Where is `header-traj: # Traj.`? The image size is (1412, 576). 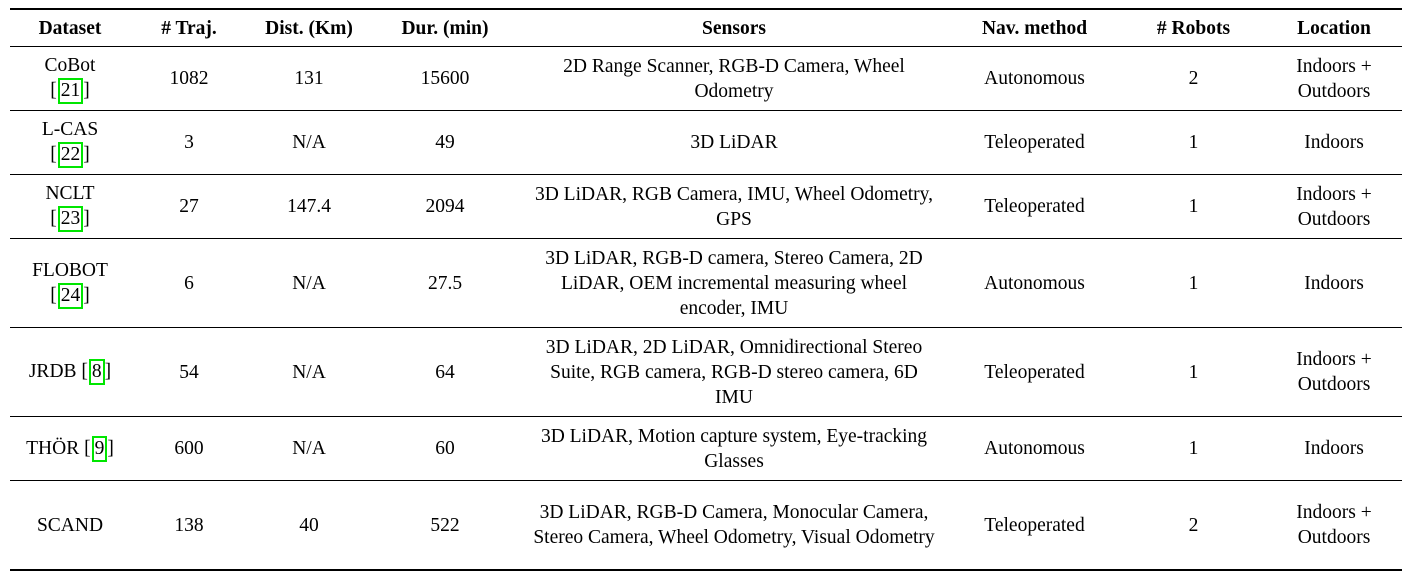 header-traj: # Traj. is located at coordinates (189, 28).